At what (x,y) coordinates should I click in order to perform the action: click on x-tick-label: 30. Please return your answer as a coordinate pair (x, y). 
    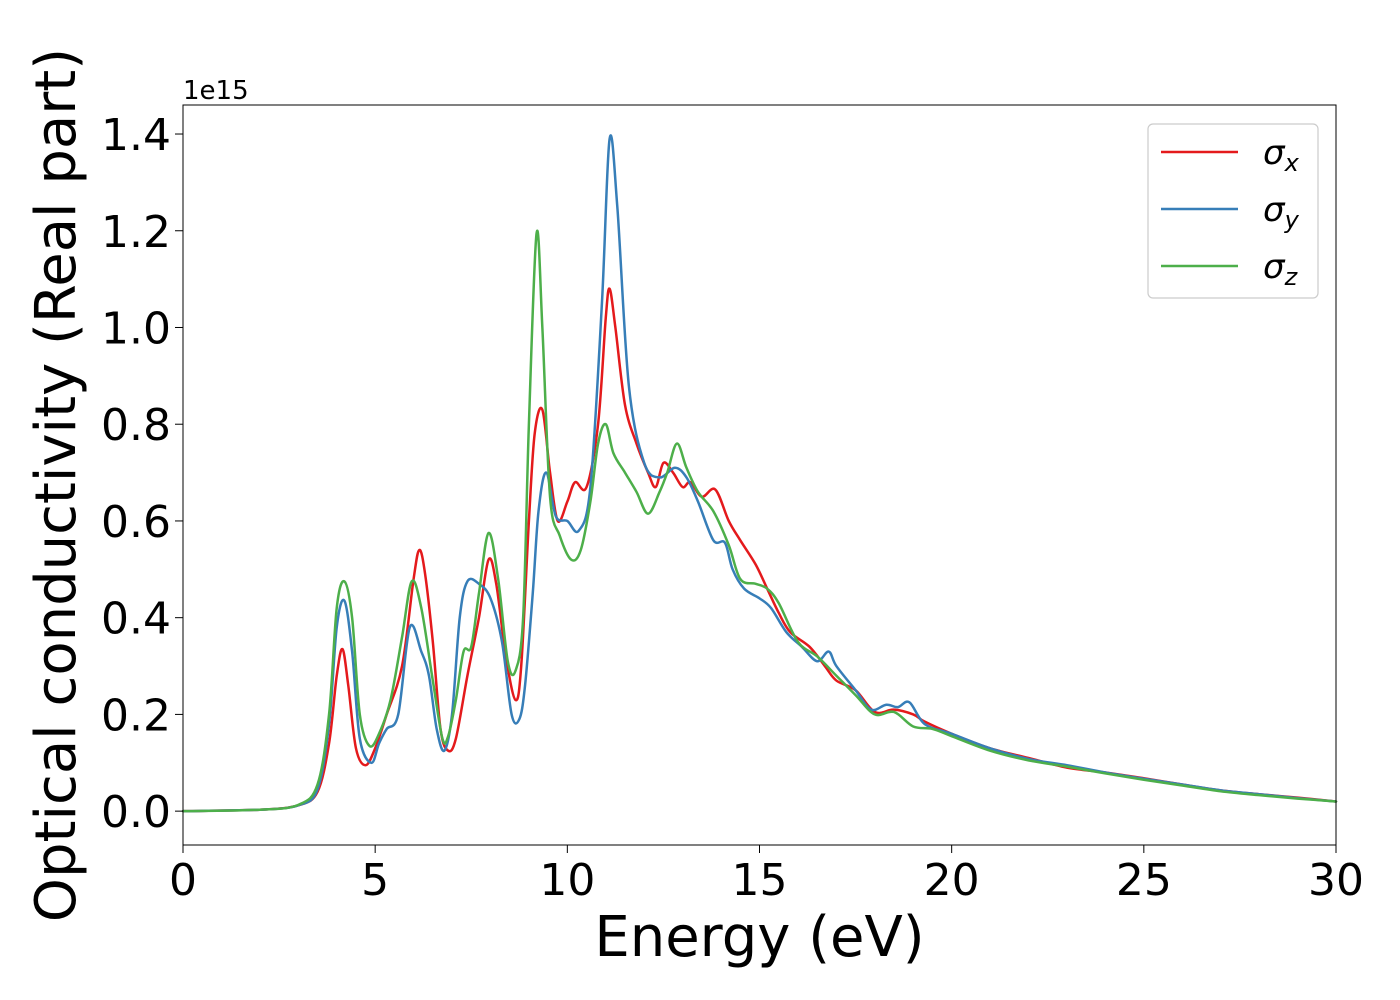
    Looking at the image, I should click on (1336, 880).